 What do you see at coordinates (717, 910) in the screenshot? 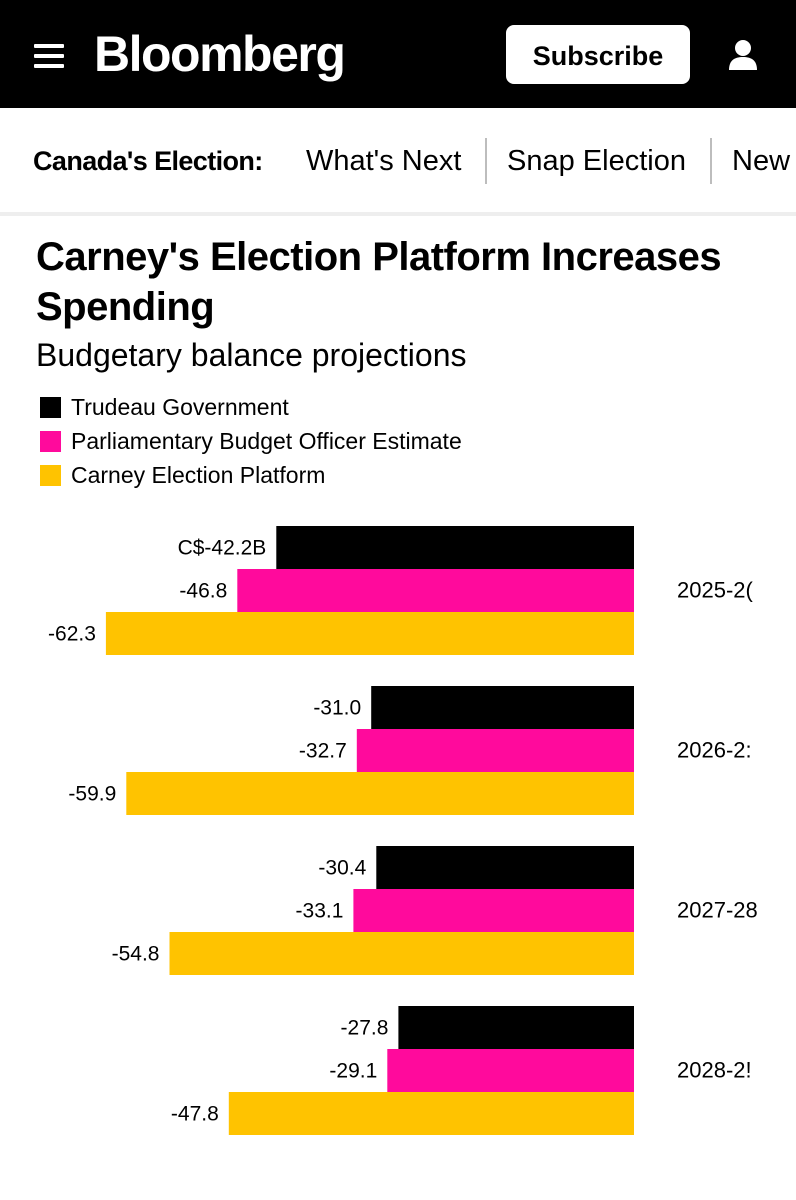
I see `category-label-2027-28: 2027-28` at bounding box center [717, 910].